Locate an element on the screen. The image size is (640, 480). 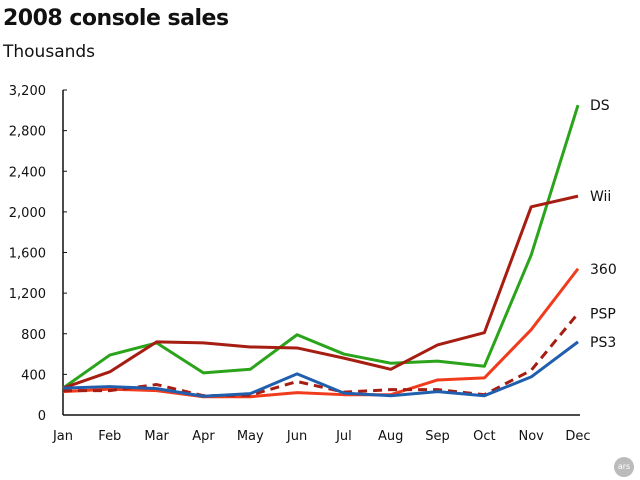
x-tick-label: Apr is located at coordinates (203, 436).